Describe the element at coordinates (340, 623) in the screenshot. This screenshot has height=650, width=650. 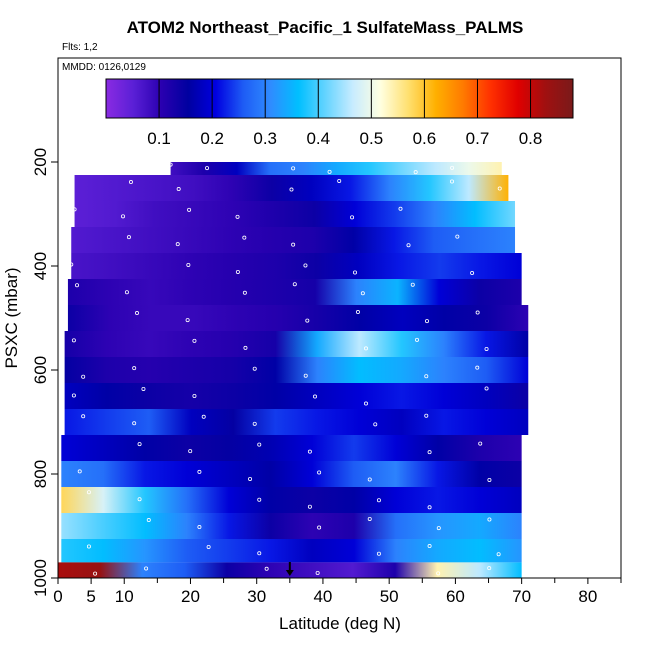
I see `x-axis-label: Latitude (deg N)` at that location.